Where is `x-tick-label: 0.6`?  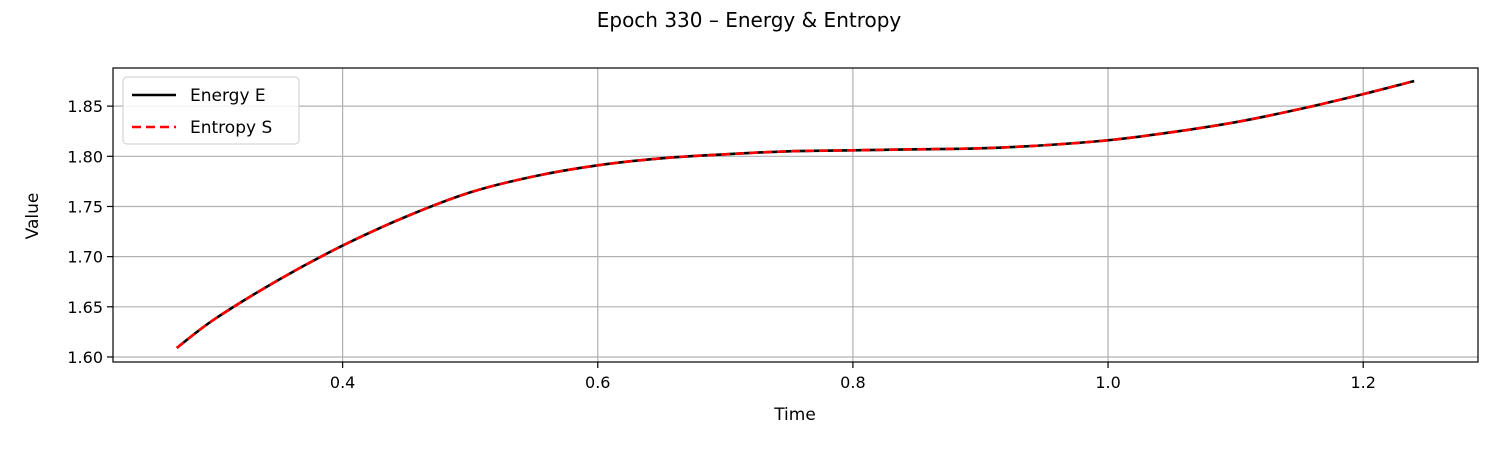 x-tick-label: 0.6 is located at coordinates (597, 382).